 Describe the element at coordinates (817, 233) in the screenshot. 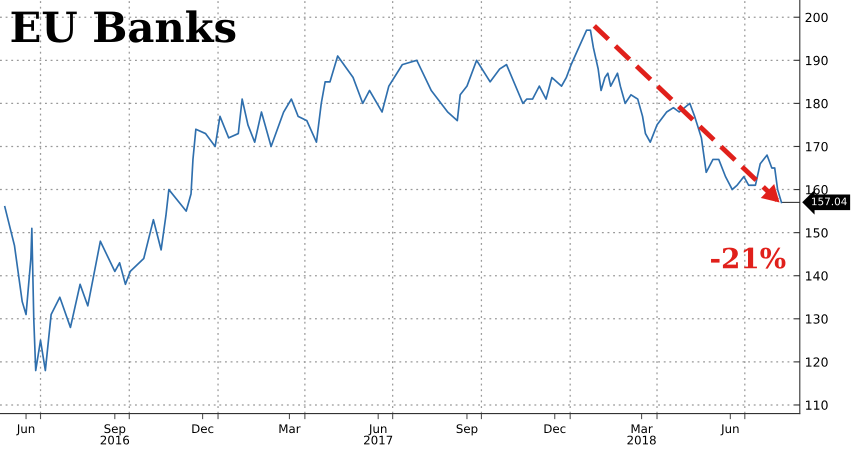

I see `y-tick-label: 150` at that location.